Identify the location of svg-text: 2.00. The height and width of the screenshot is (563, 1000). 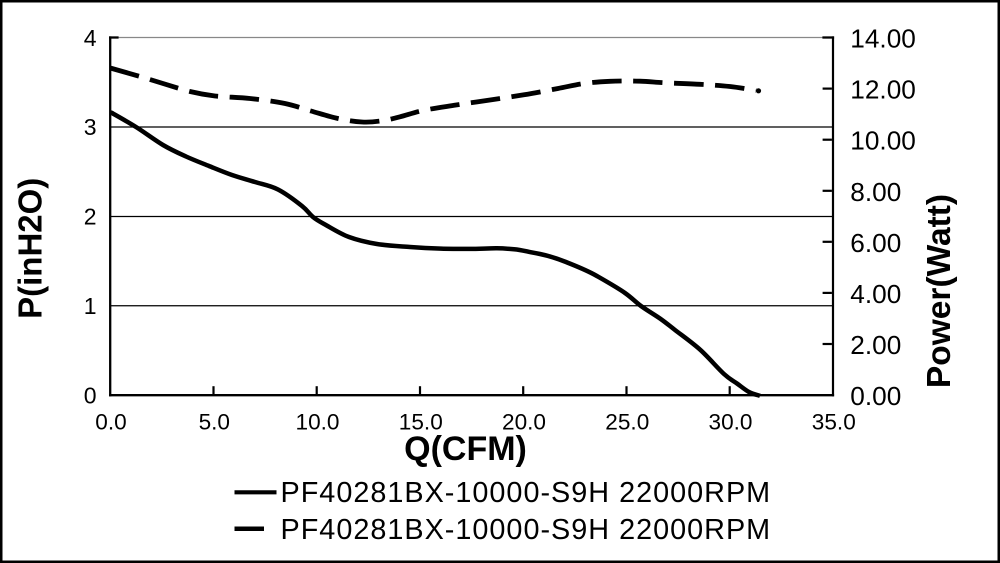
(875, 345).